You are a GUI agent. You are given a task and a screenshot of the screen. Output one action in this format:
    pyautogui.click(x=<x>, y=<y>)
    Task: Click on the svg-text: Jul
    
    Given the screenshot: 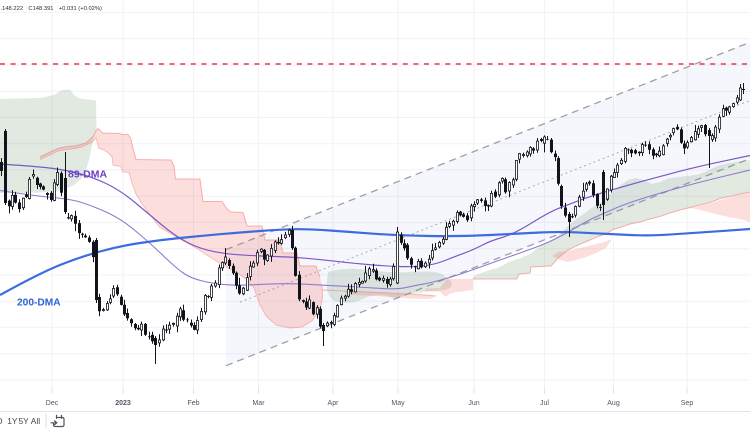 What is the action you would take?
    pyautogui.click(x=544, y=403)
    